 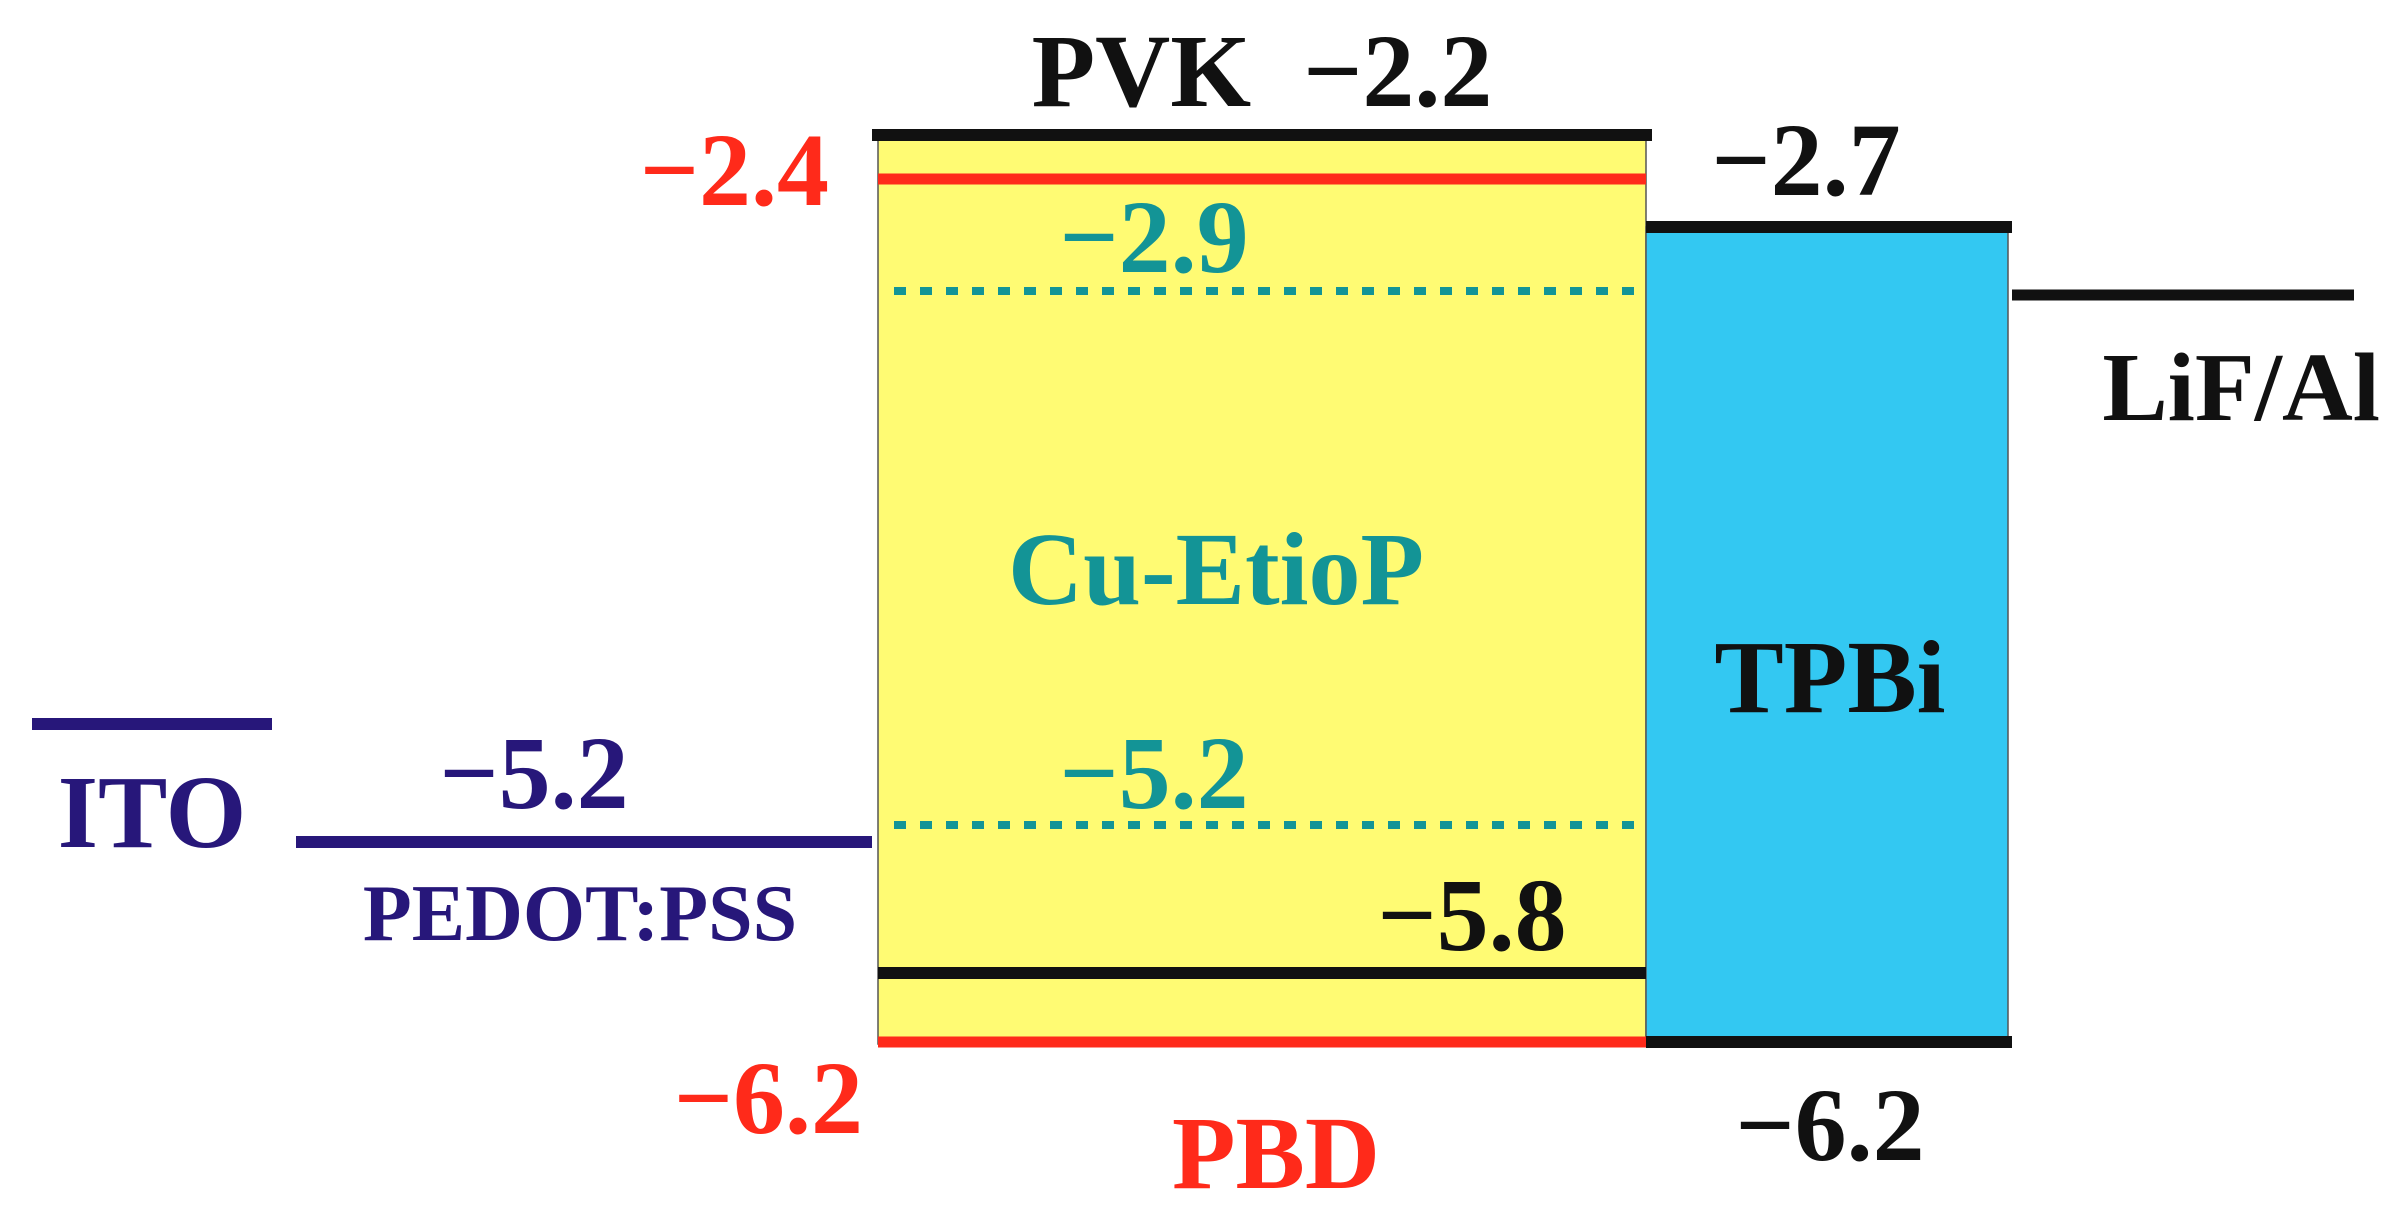 What do you see at coordinates (1829, 677) in the screenshot?
I see `tpbi-name-label: TPBi` at bounding box center [1829, 677].